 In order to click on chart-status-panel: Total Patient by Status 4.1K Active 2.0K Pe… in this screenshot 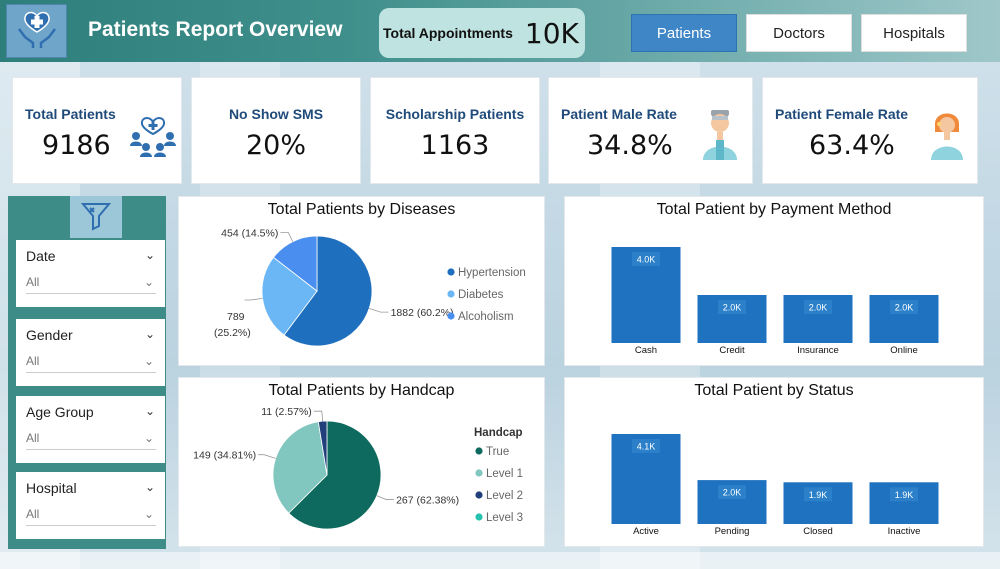, I will do `click(774, 462)`.